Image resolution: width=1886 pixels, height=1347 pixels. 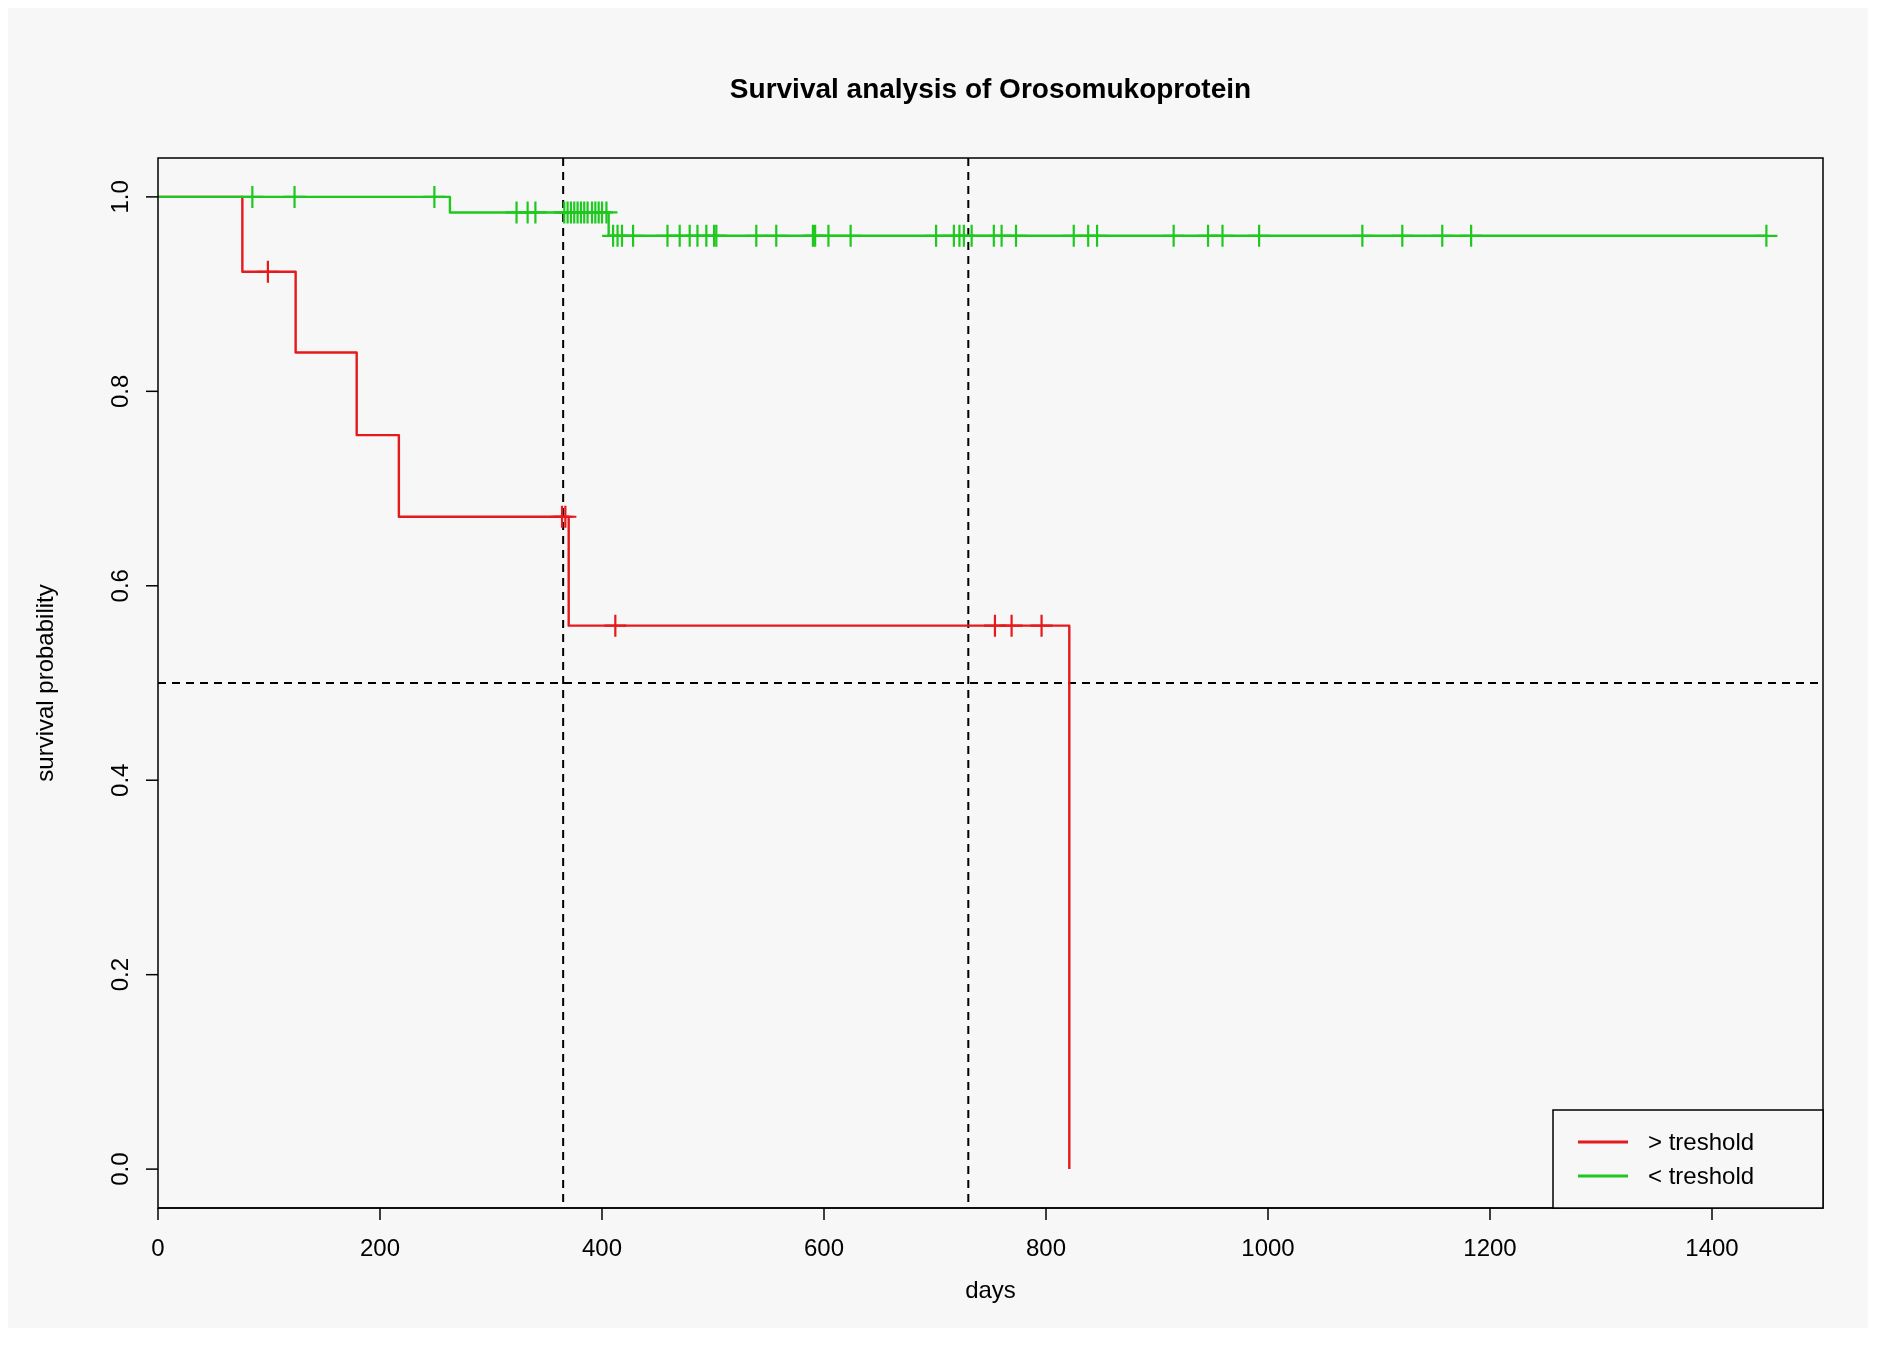 What do you see at coordinates (1701, 1141) in the screenshot?
I see `legend-label: > treshold` at bounding box center [1701, 1141].